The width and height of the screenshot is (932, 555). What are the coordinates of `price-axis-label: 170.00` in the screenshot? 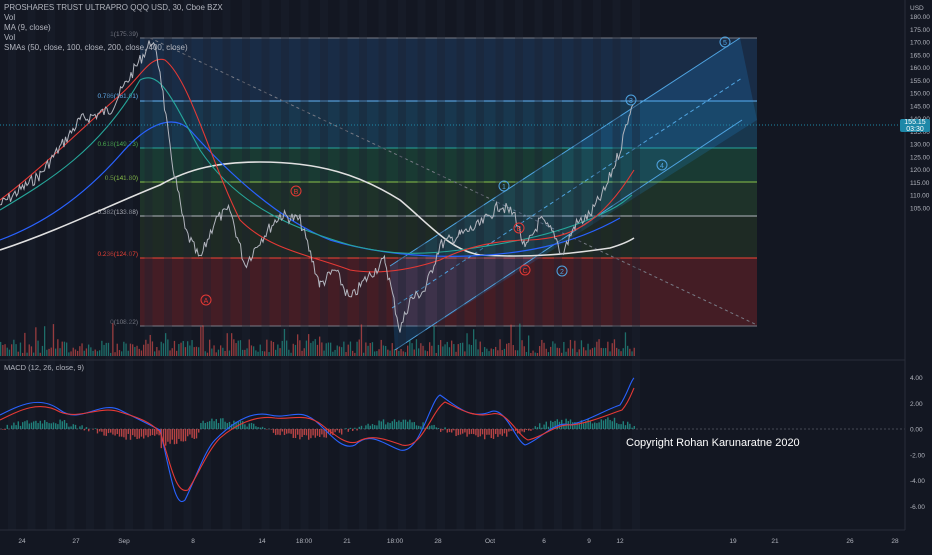 It's located at (920, 43).